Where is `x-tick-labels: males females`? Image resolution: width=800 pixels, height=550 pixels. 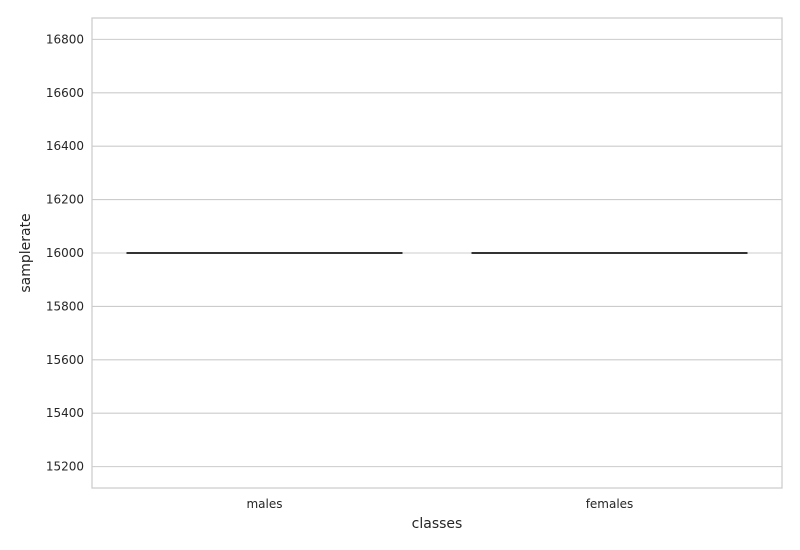
x-tick-labels: males females is located at coordinates (439, 504).